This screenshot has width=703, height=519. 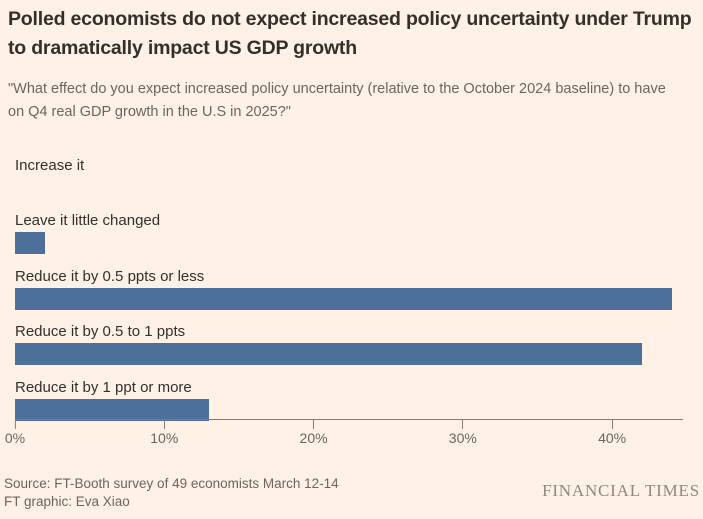 What do you see at coordinates (313, 438) in the screenshot?
I see `tick-label: 20%` at bounding box center [313, 438].